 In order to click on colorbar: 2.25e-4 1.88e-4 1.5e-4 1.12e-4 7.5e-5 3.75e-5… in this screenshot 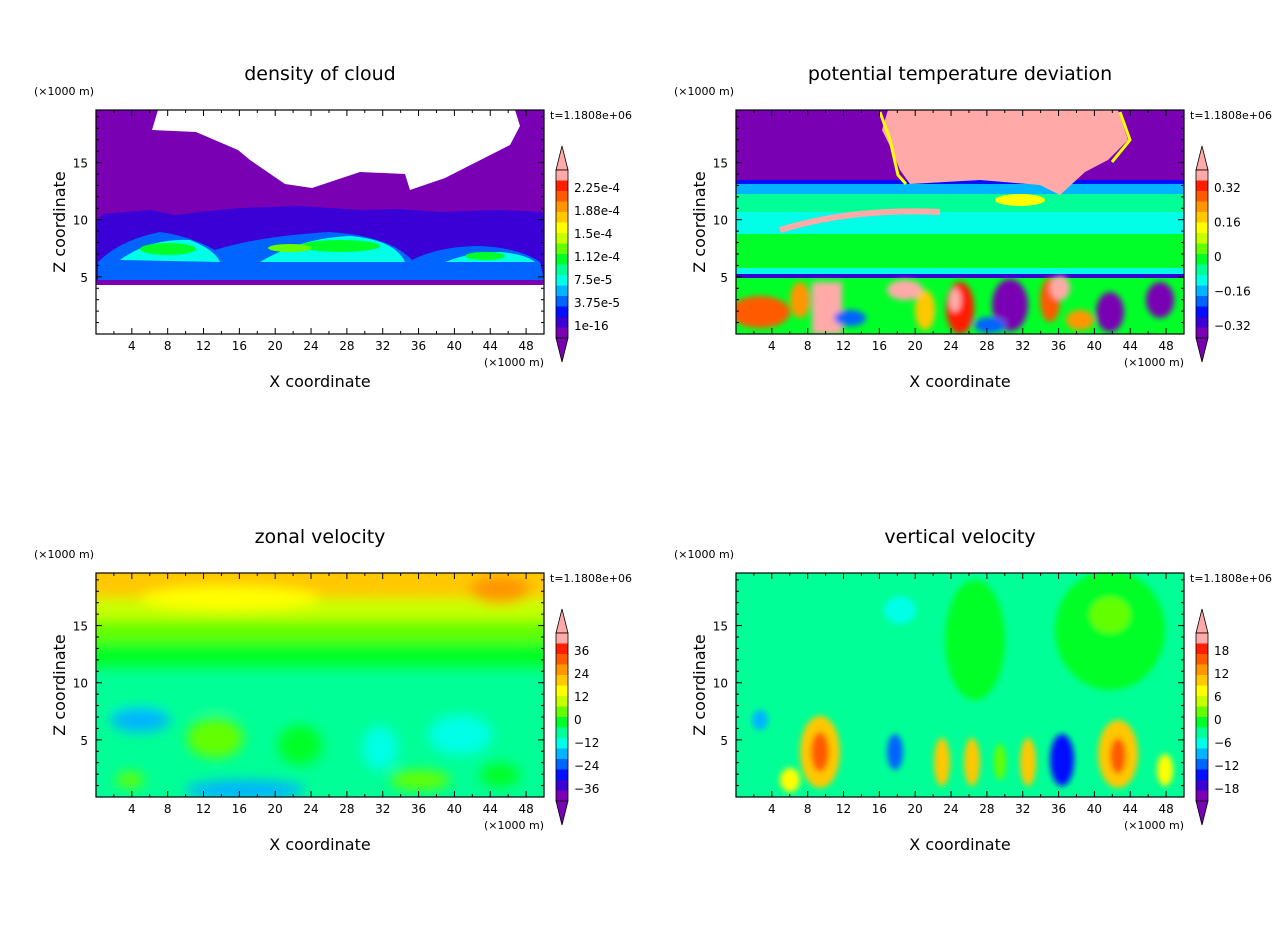, I will do `click(587, 254)`.